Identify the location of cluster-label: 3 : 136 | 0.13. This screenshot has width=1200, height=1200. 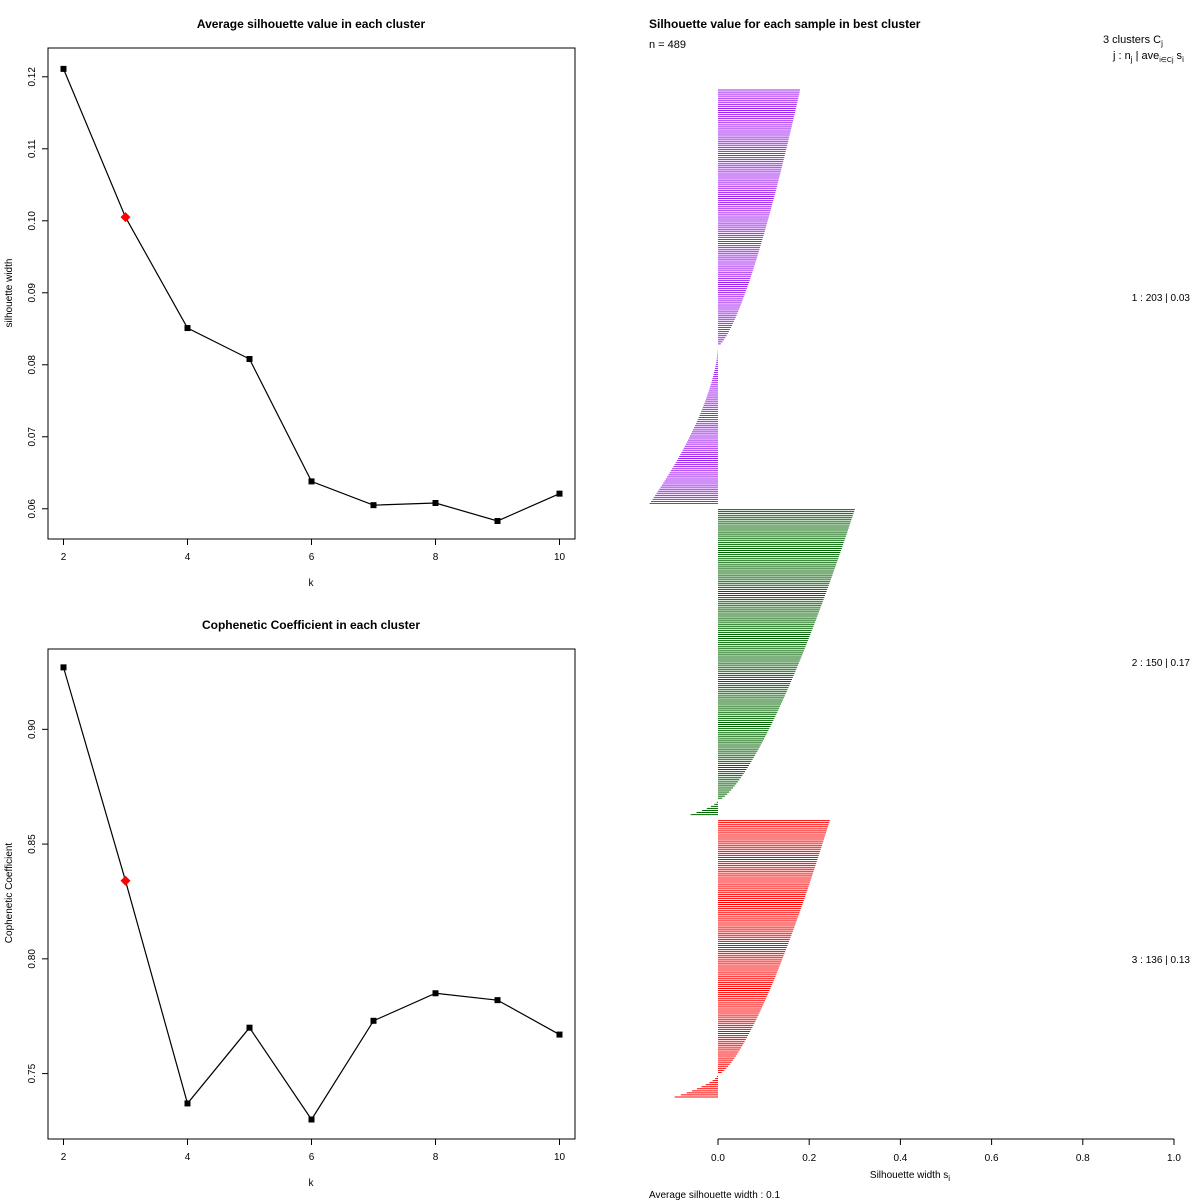
(1161, 960).